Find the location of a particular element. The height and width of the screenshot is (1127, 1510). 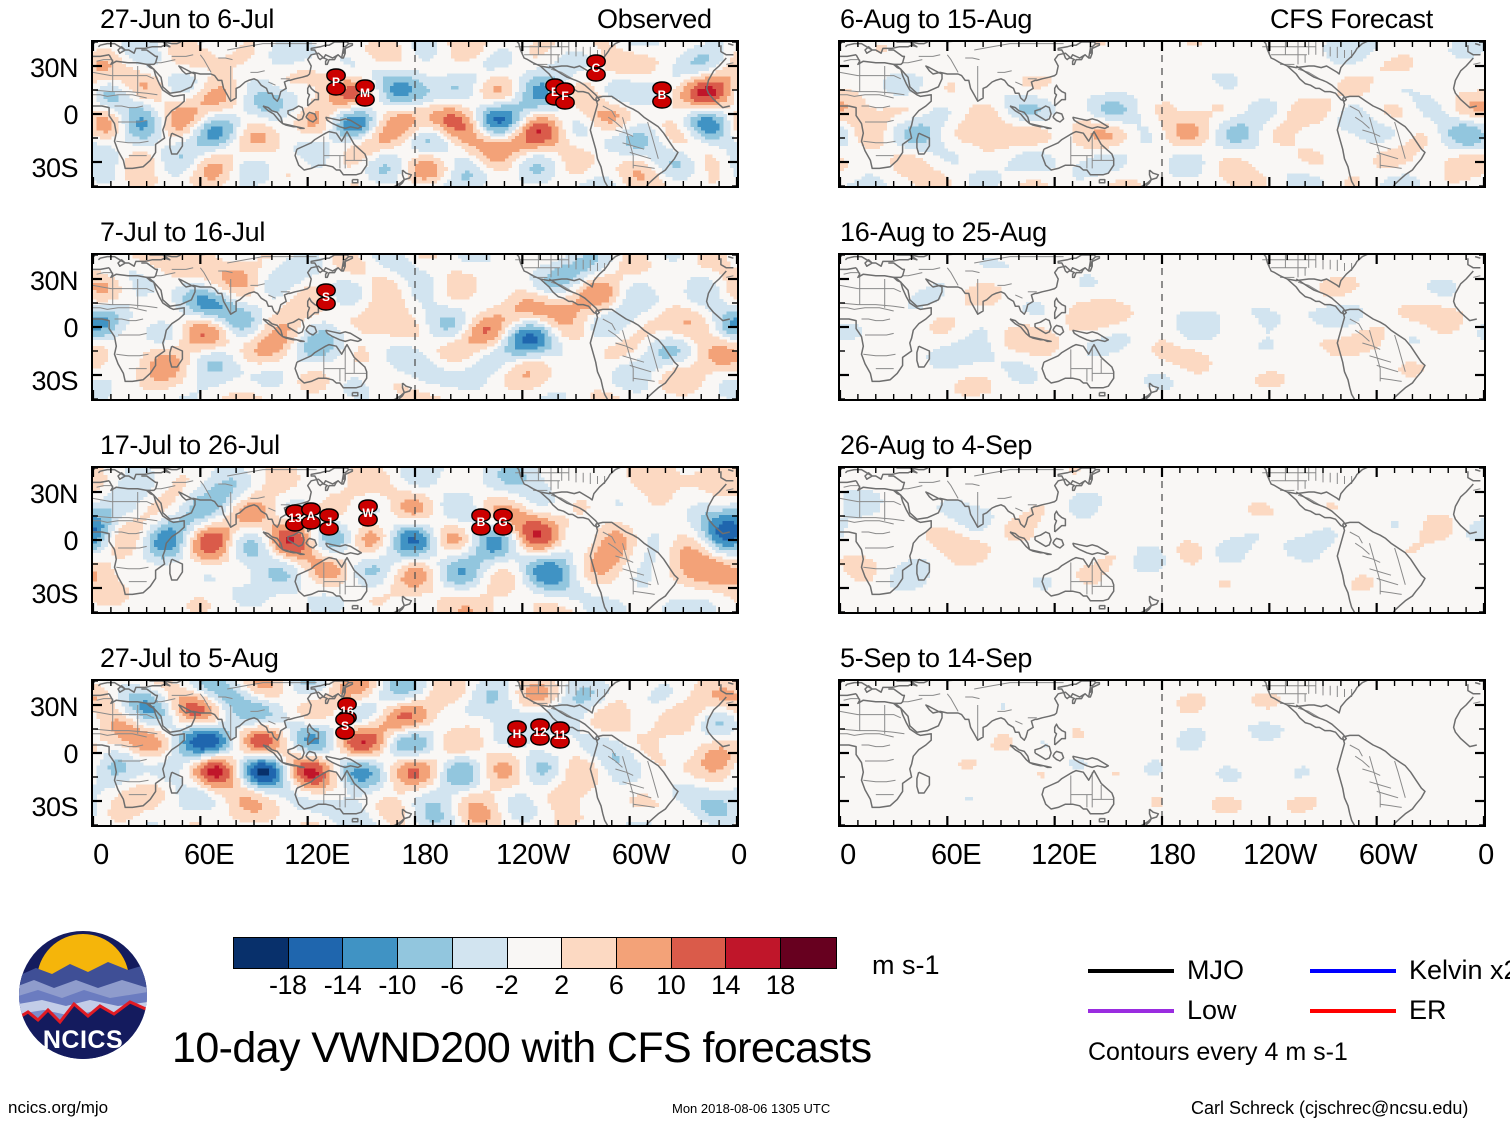

x-tick-left-120e: 120E is located at coordinates (317, 855).